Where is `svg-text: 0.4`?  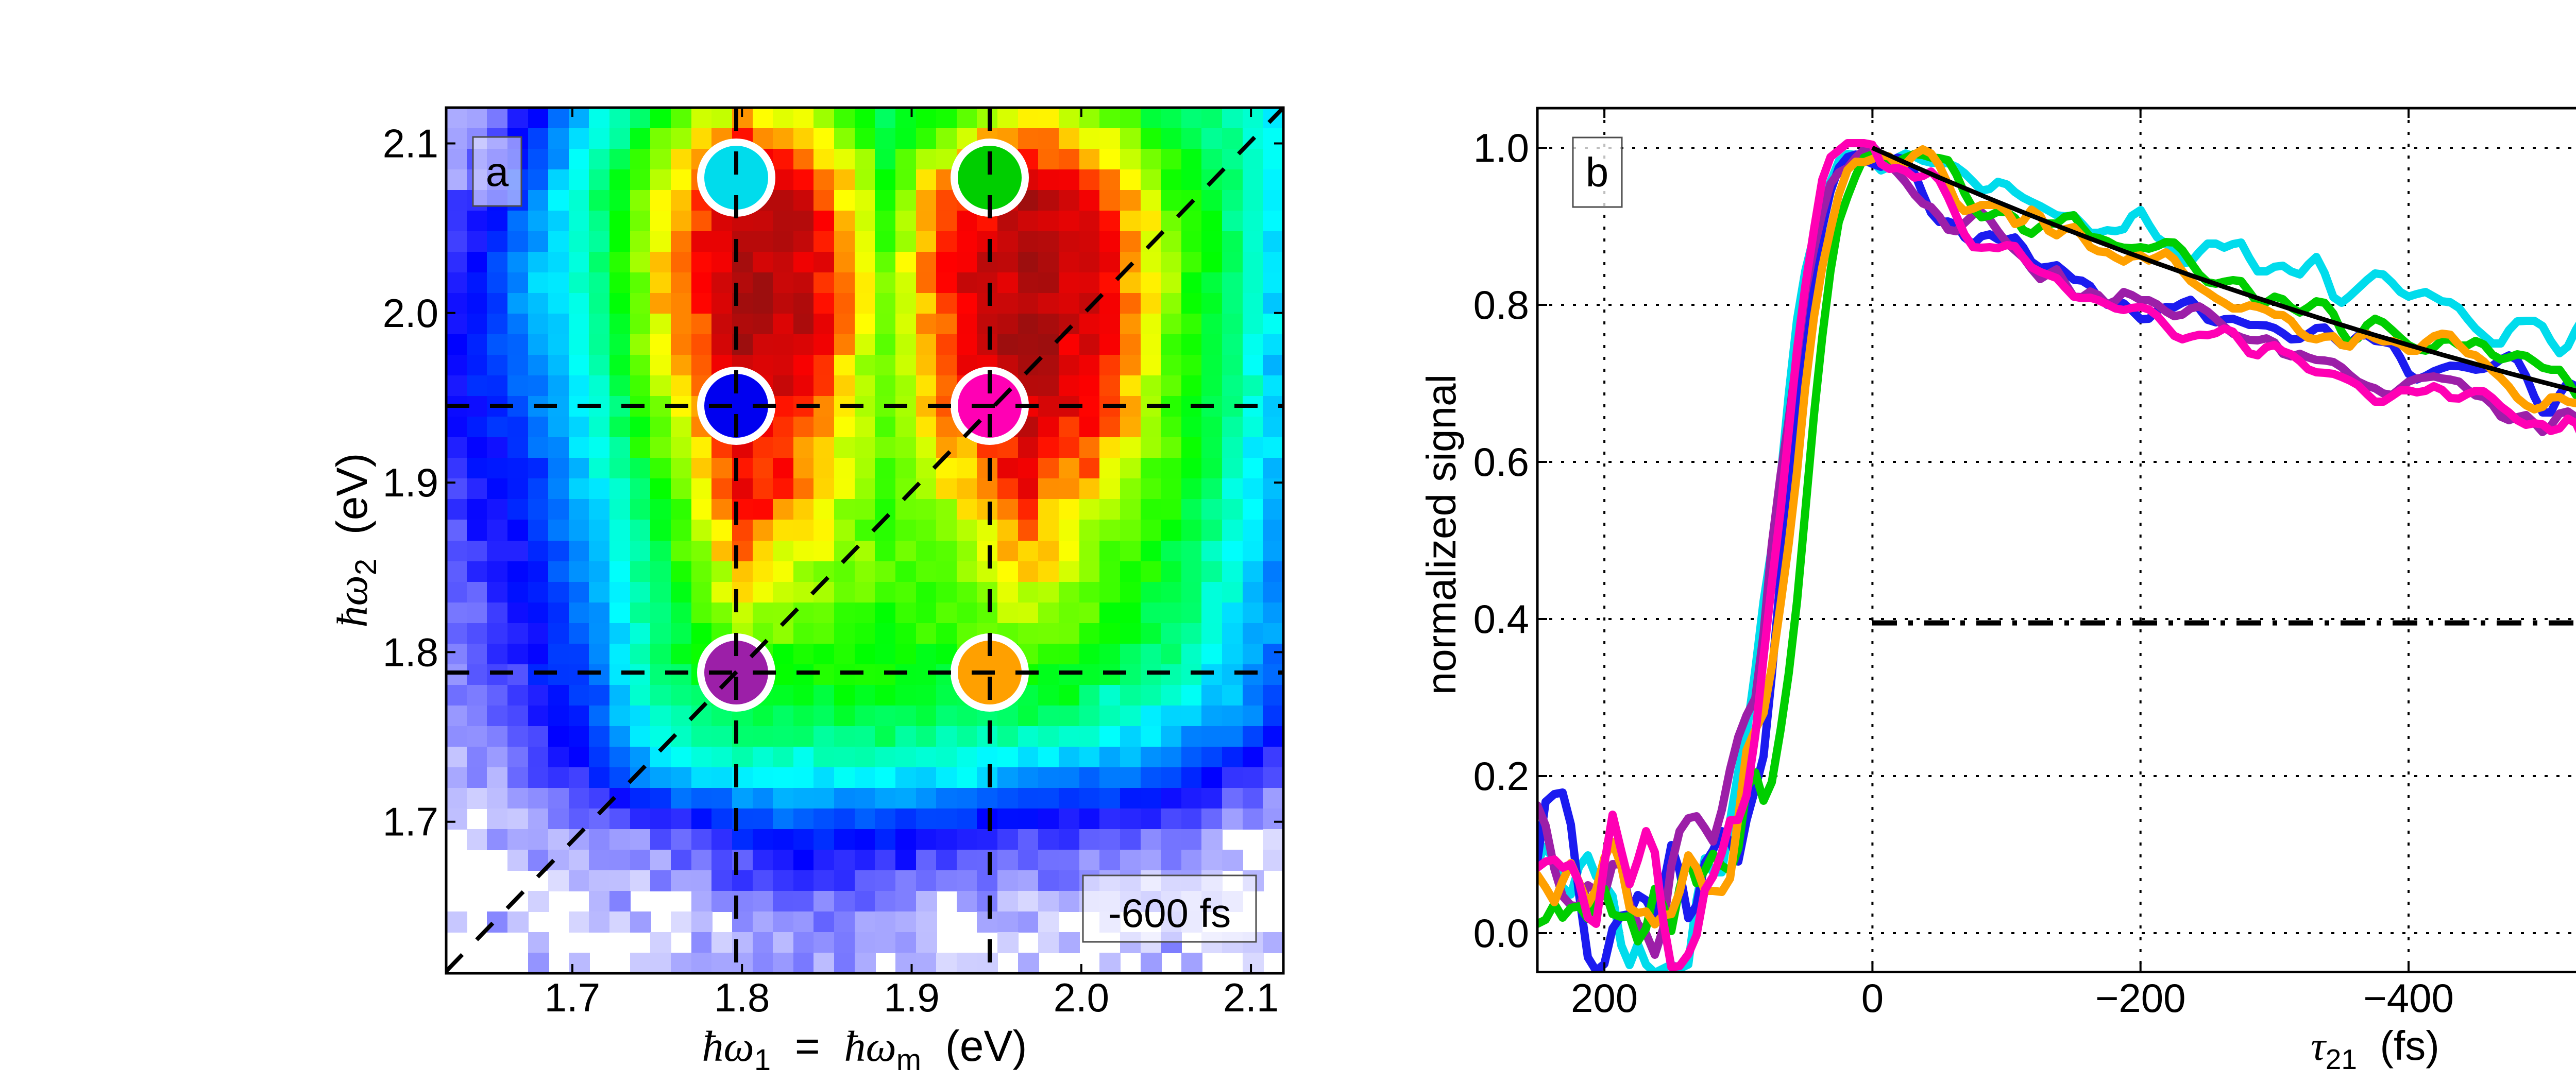
svg-text: 0.4 is located at coordinates (1501, 619).